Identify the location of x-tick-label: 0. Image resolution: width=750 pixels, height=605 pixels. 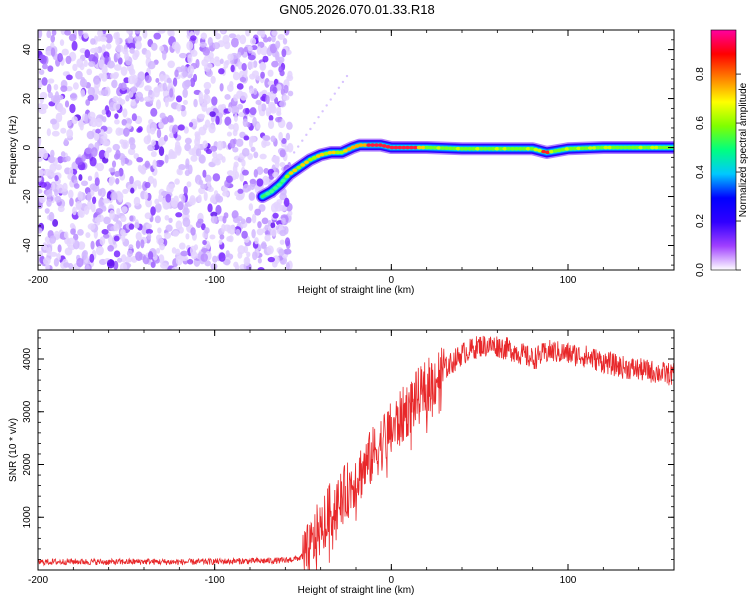
(392, 280).